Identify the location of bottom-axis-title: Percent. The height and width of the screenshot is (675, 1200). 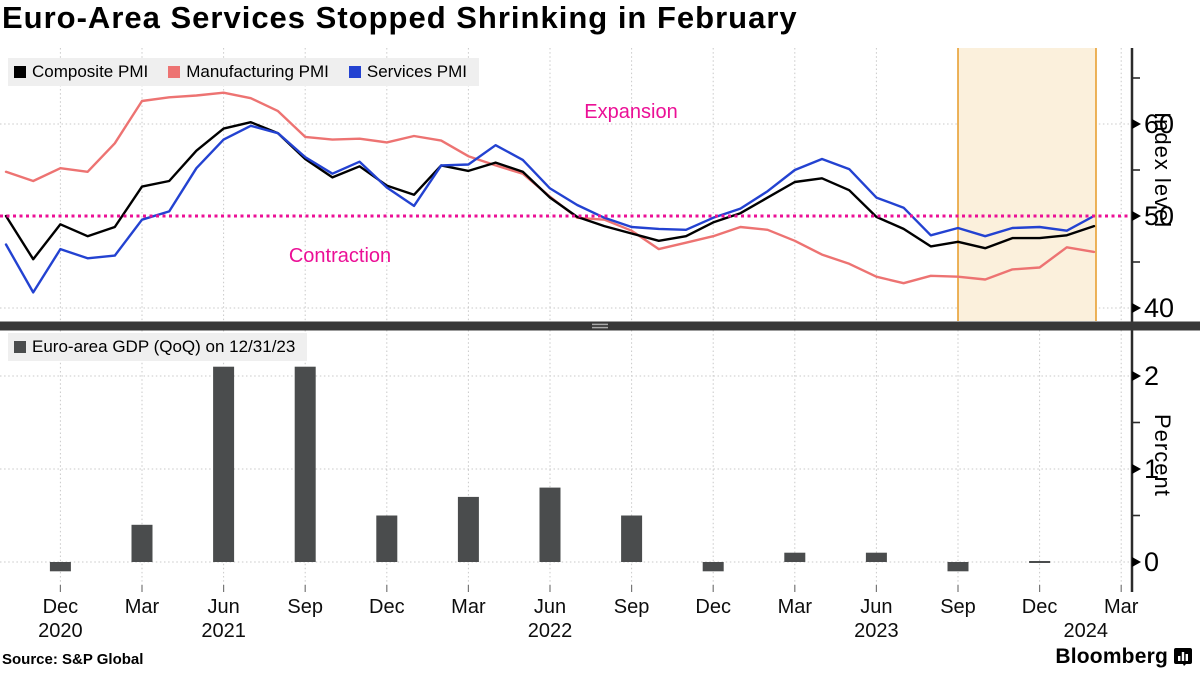
(1162, 455).